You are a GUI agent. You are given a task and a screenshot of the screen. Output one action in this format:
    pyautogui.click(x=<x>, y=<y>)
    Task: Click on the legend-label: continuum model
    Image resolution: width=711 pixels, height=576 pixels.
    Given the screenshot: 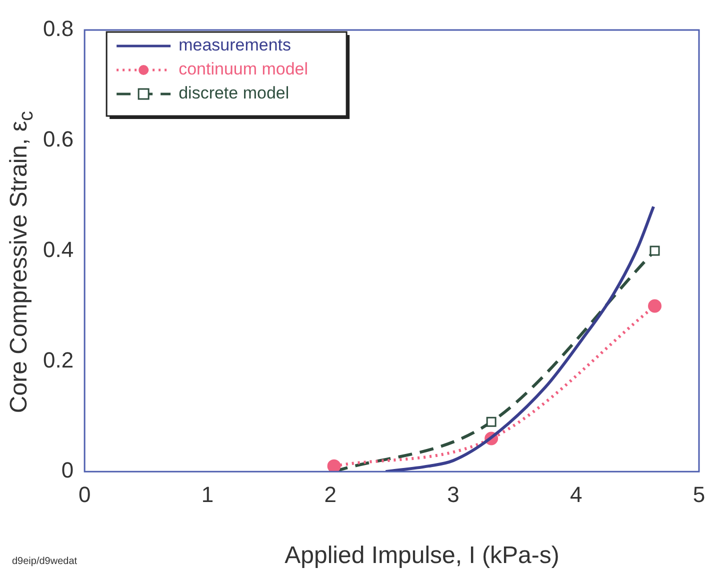 What is the action you would take?
    pyautogui.click(x=243, y=69)
    